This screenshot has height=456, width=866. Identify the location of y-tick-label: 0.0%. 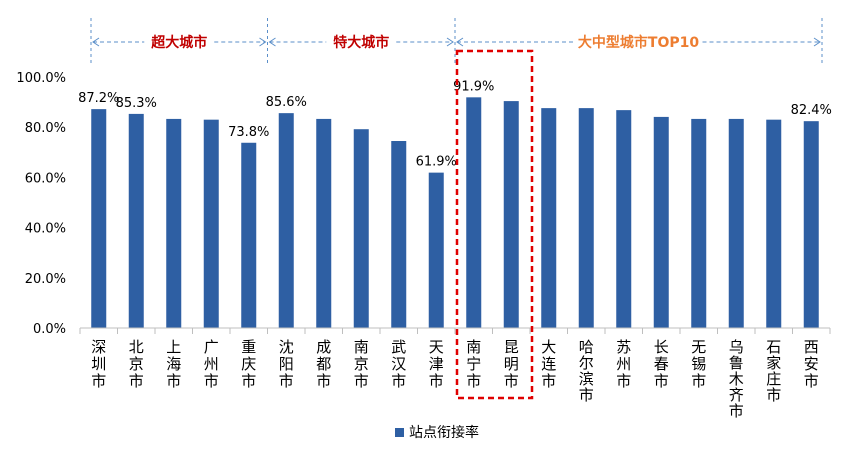
(49, 329).